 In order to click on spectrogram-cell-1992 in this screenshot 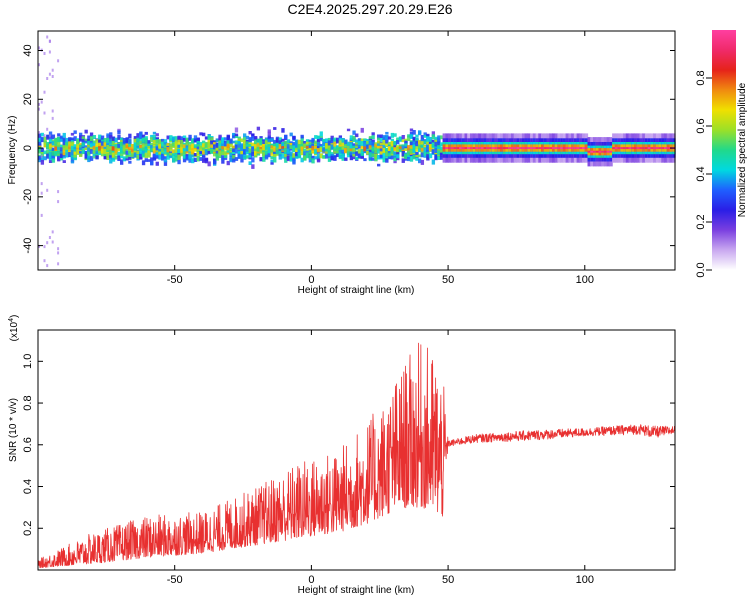, I will do `click(395, 153)`.